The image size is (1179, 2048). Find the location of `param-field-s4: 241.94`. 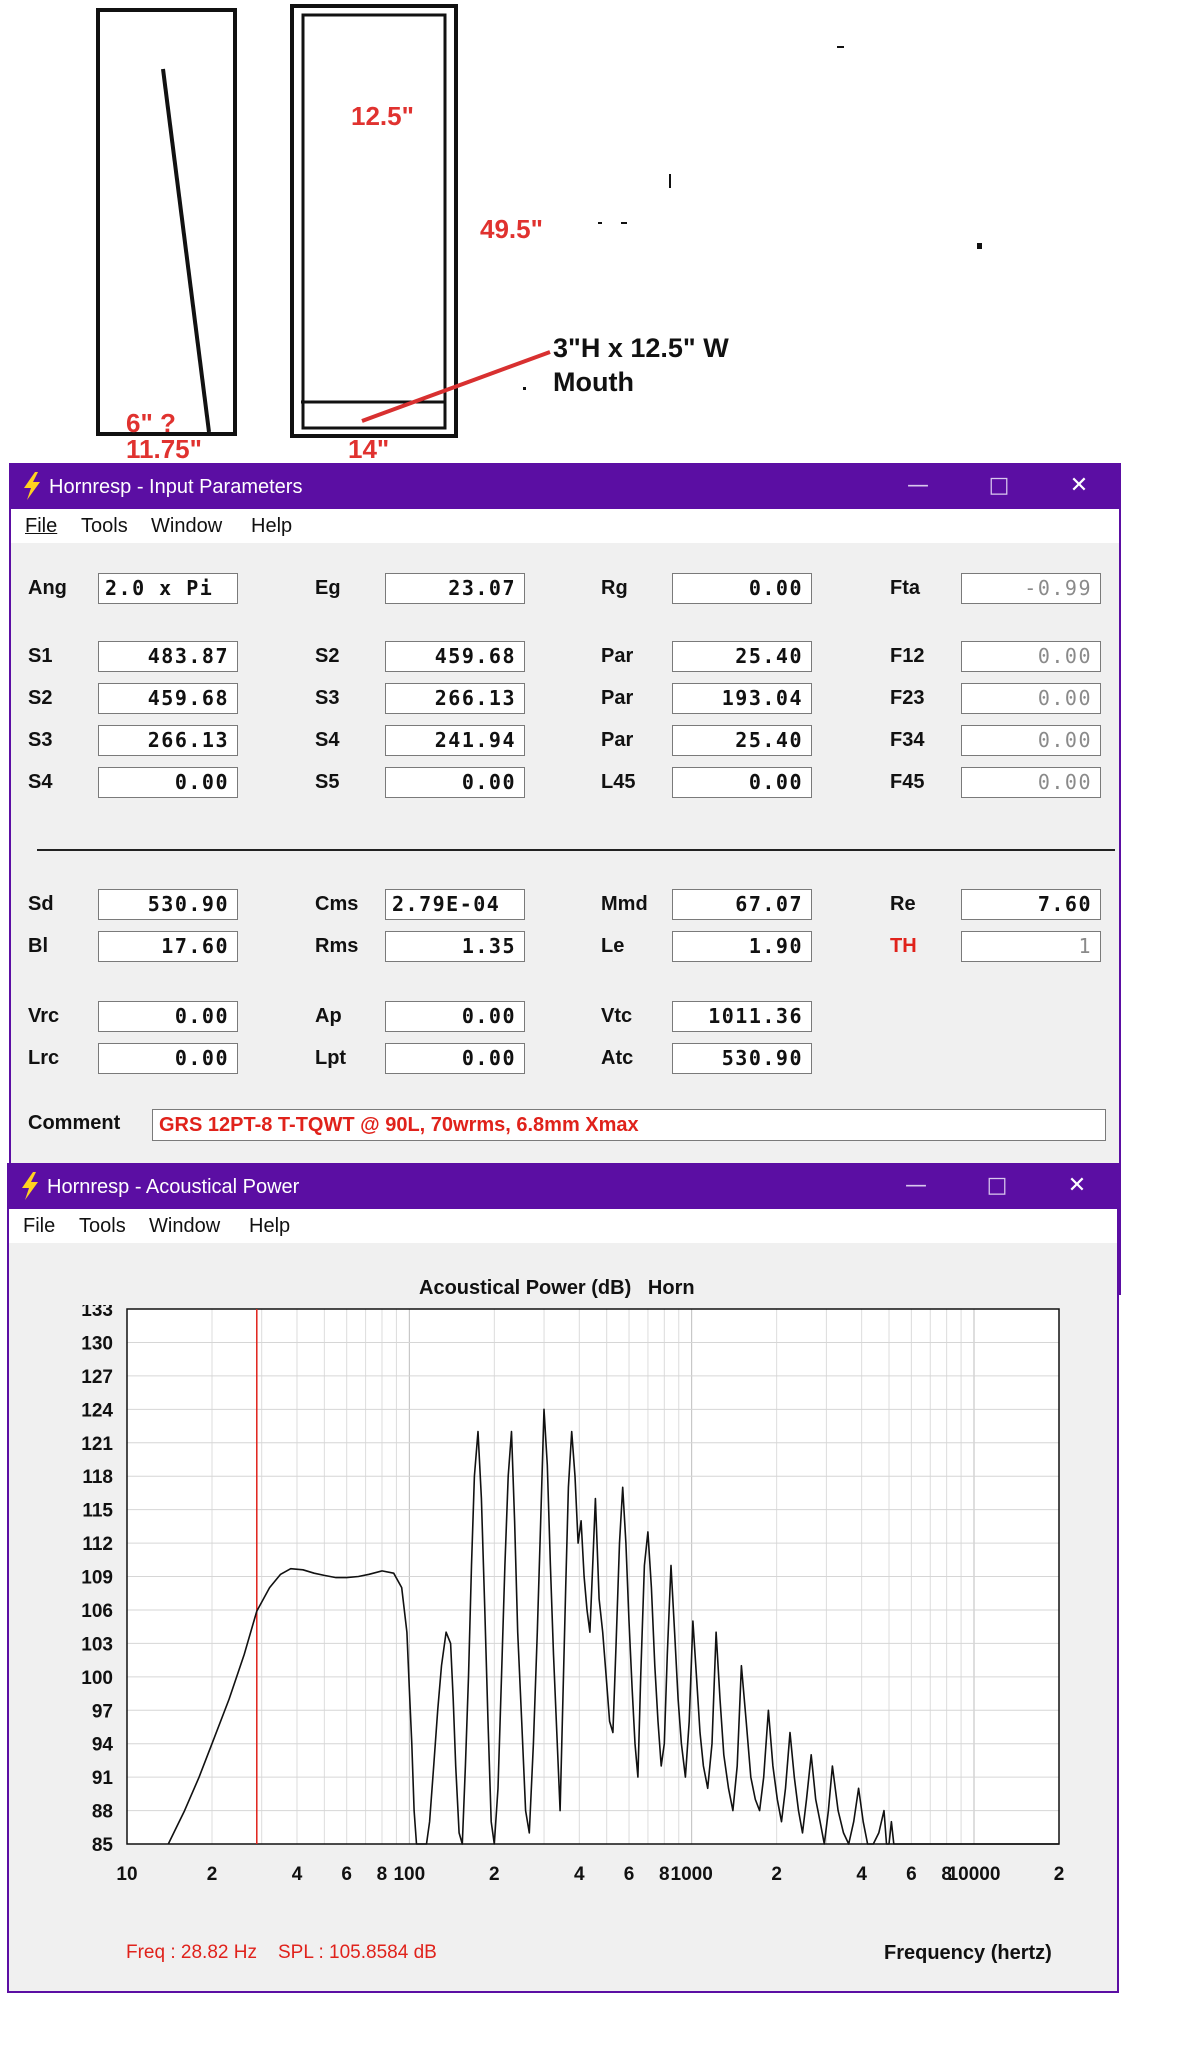

param-field-s4: 241.94 is located at coordinates (455, 740).